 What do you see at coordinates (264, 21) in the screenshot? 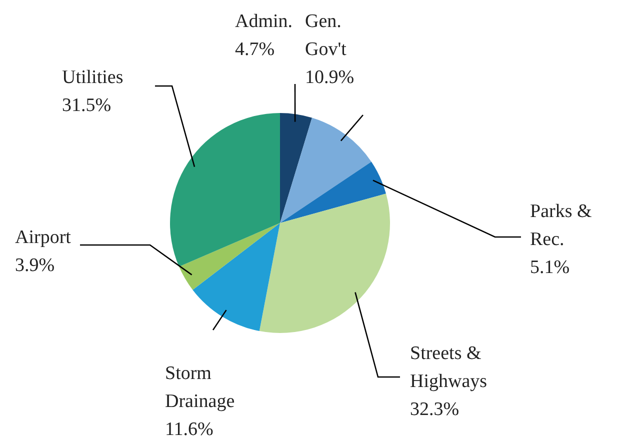
I see `slice-label: Admin.` at bounding box center [264, 21].